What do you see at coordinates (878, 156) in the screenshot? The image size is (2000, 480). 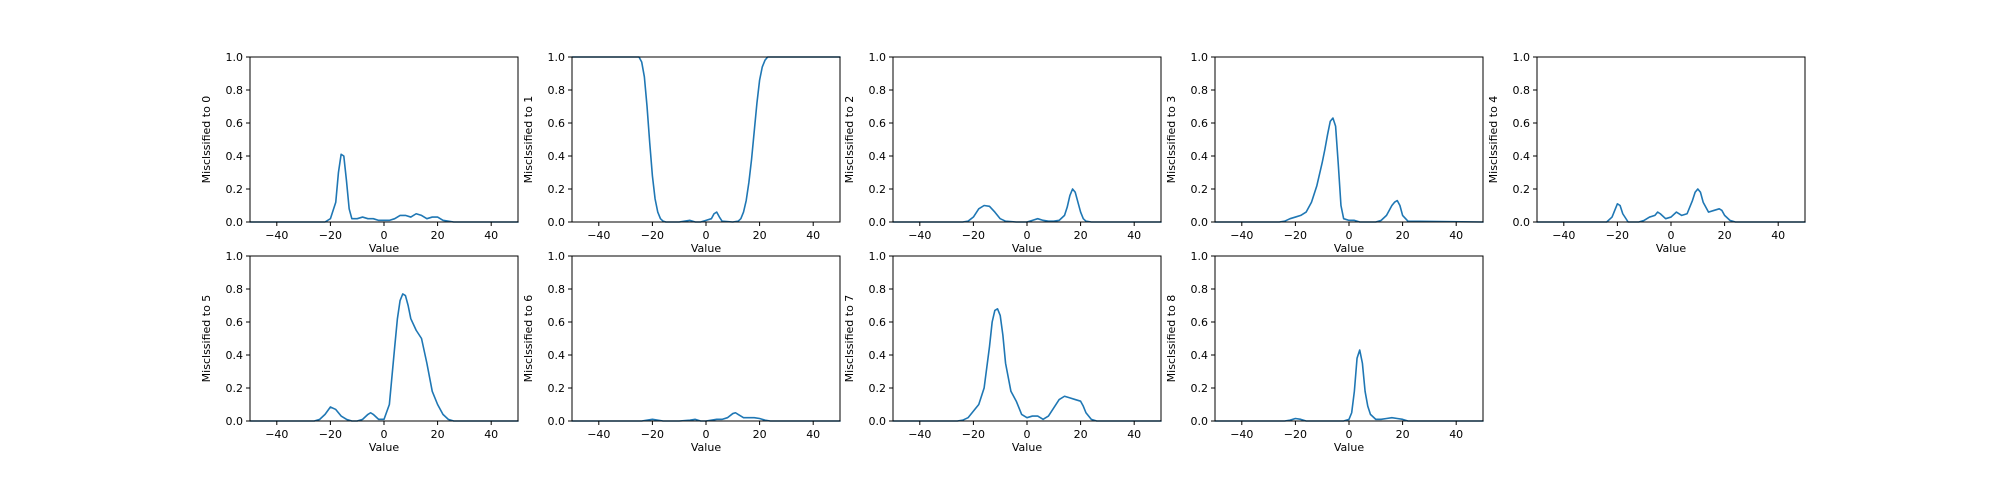 I see `y-tick-label-2-2: 0.4` at bounding box center [878, 156].